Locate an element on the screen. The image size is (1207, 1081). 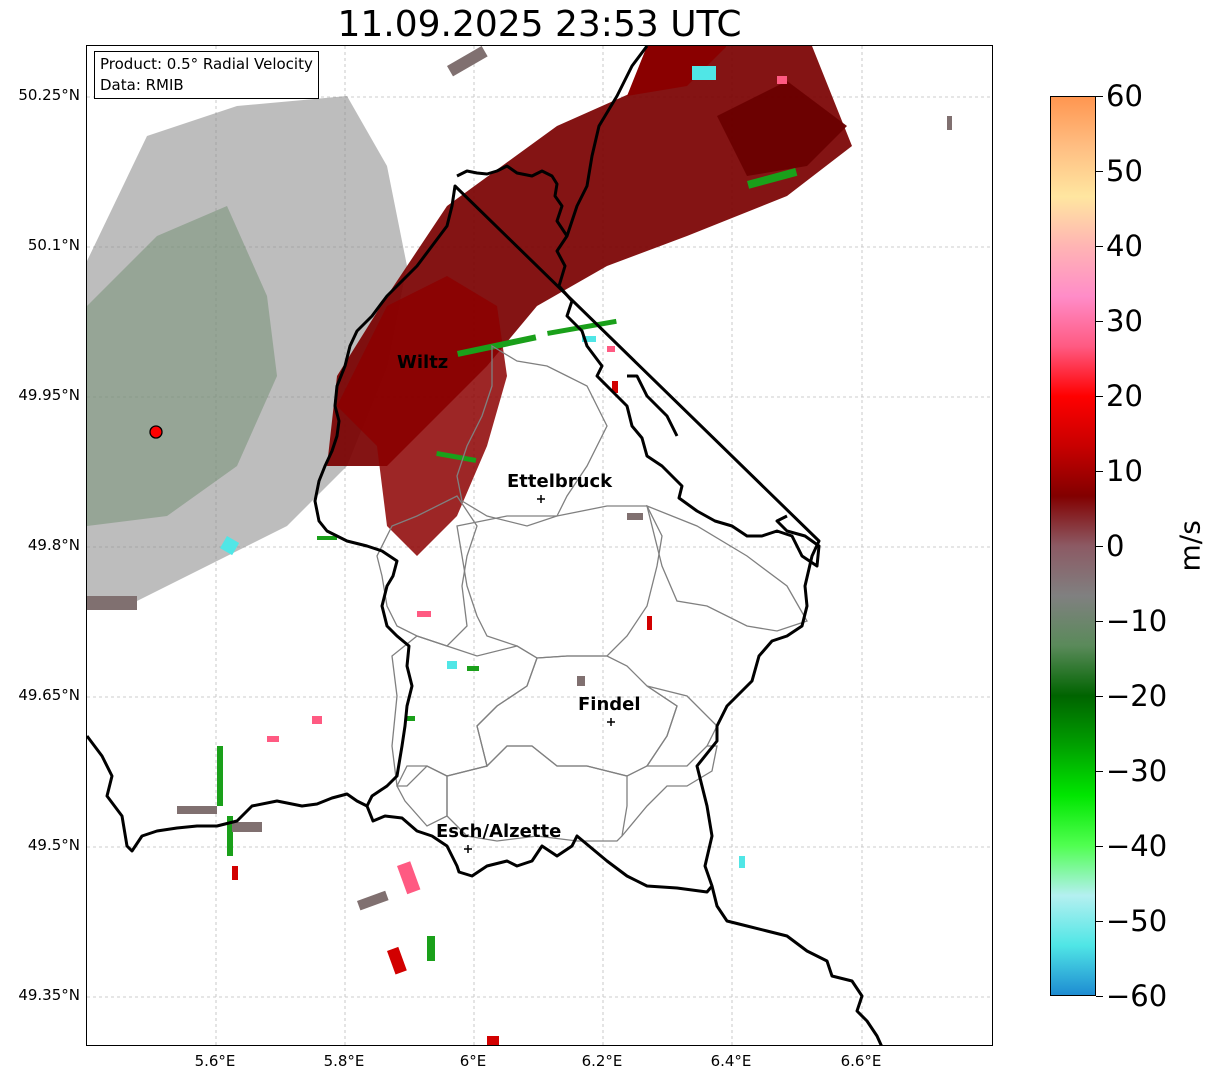
map-title: 11.09.2025 23:53 UTC is located at coordinates (539, 24).